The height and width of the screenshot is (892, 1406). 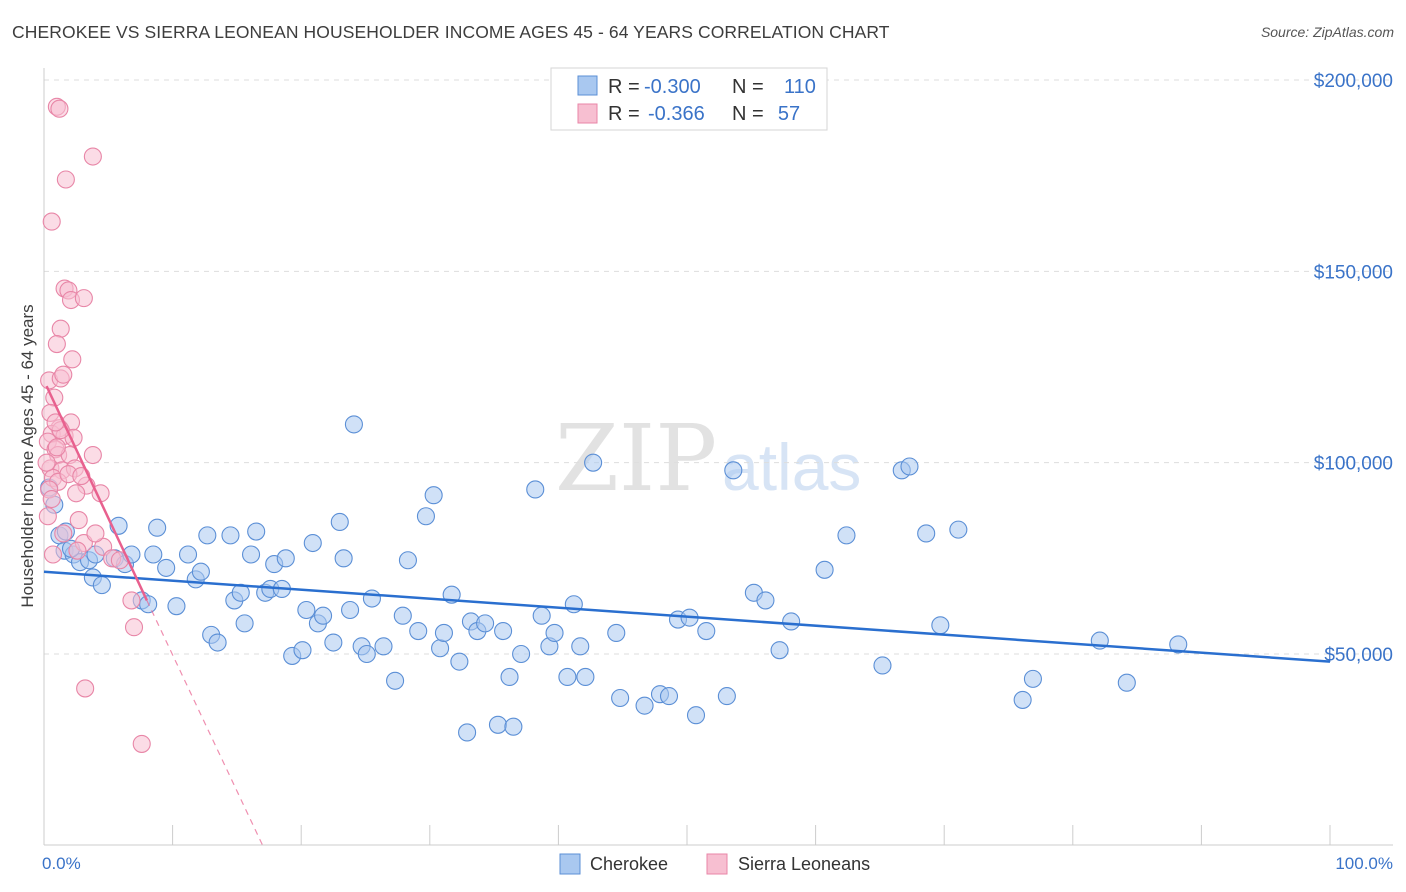 I want to click on legend-n-value-sierra: 57, so click(x=789, y=114).